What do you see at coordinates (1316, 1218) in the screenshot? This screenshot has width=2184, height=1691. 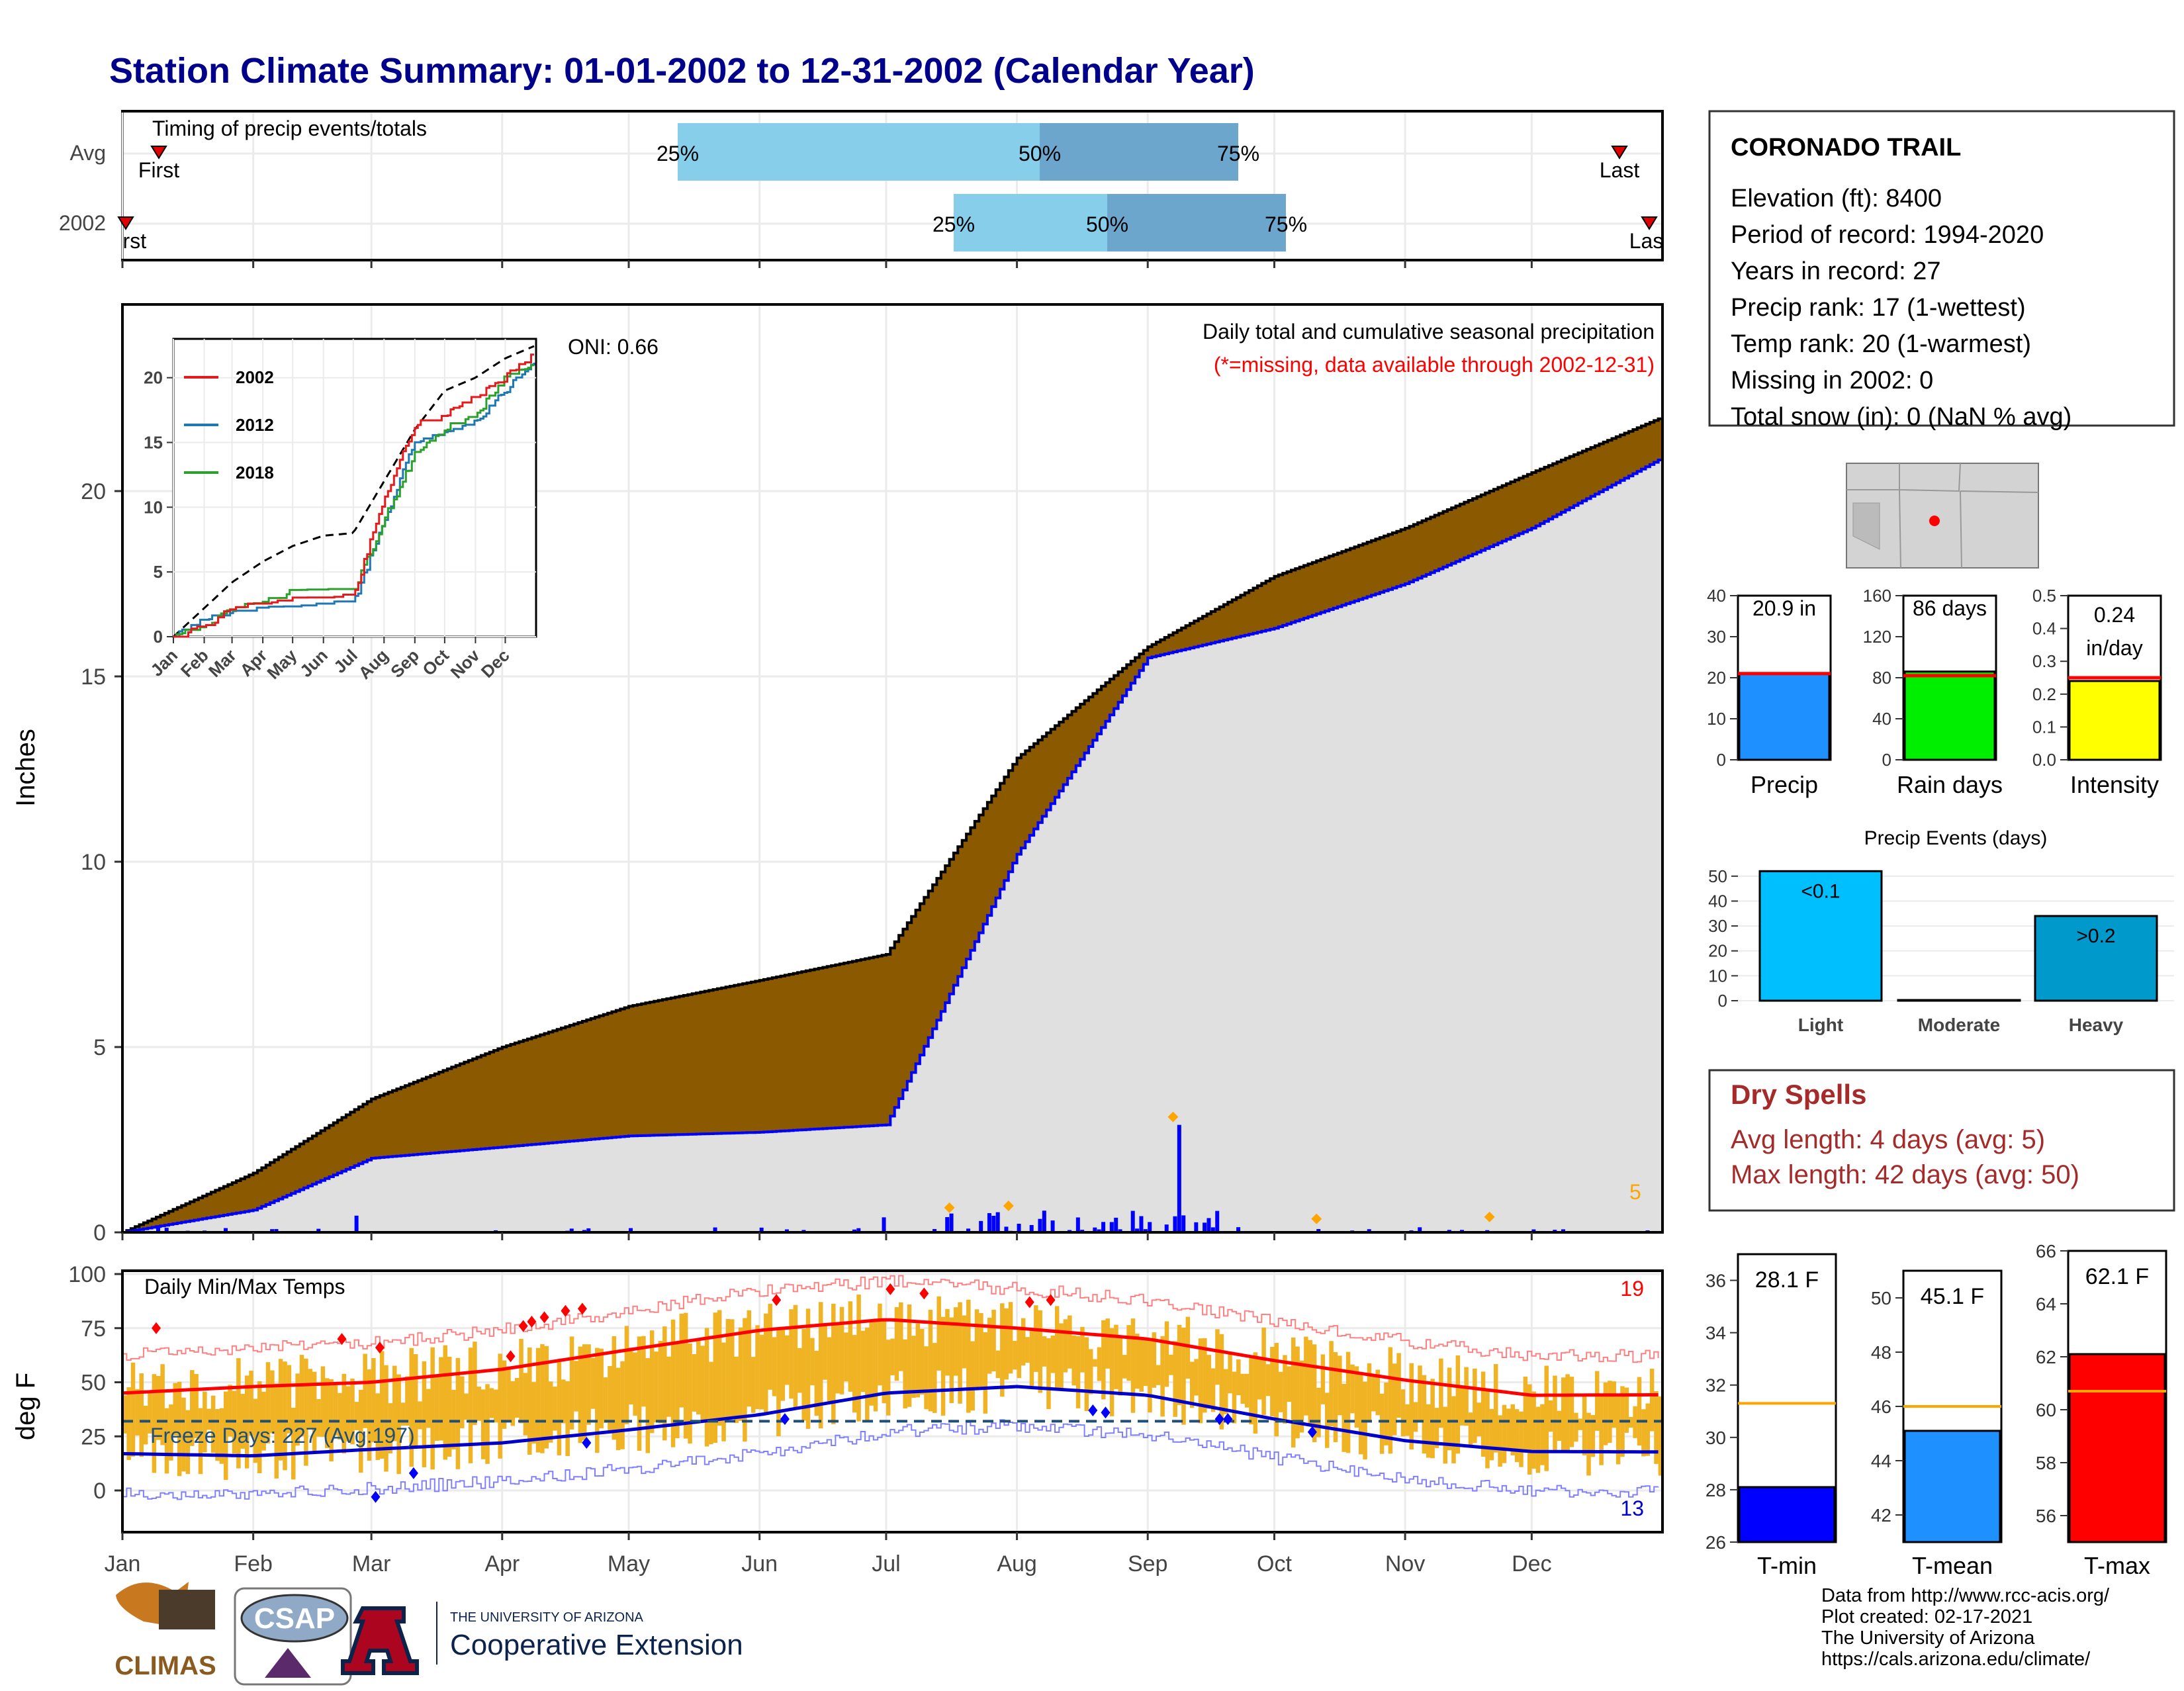 I see `heavy-precip-marker` at bounding box center [1316, 1218].